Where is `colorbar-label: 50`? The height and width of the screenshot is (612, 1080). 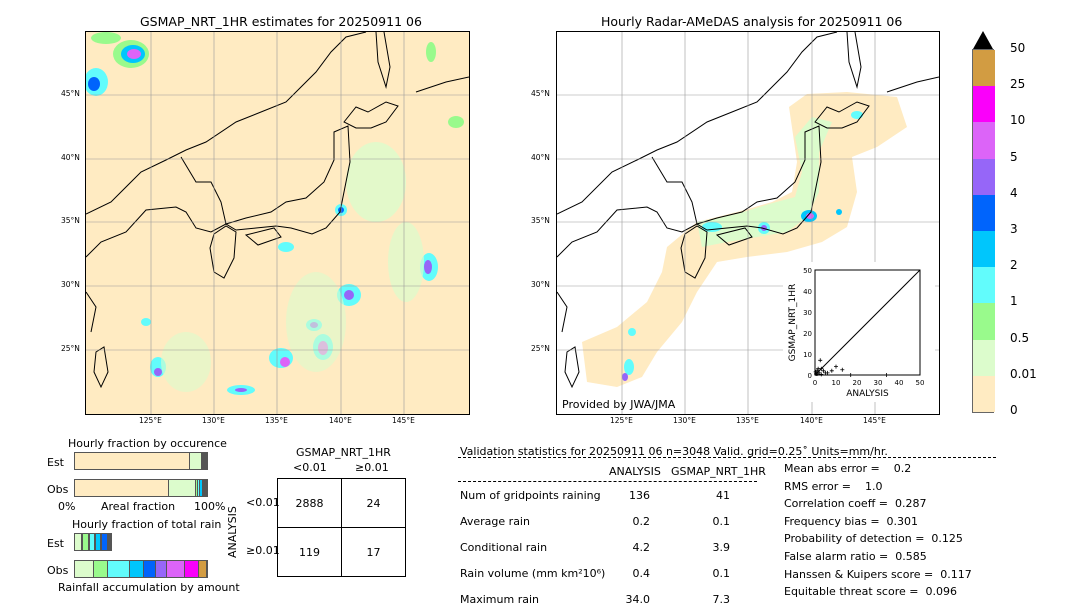
colorbar-label: 50 is located at coordinates (1018, 48).